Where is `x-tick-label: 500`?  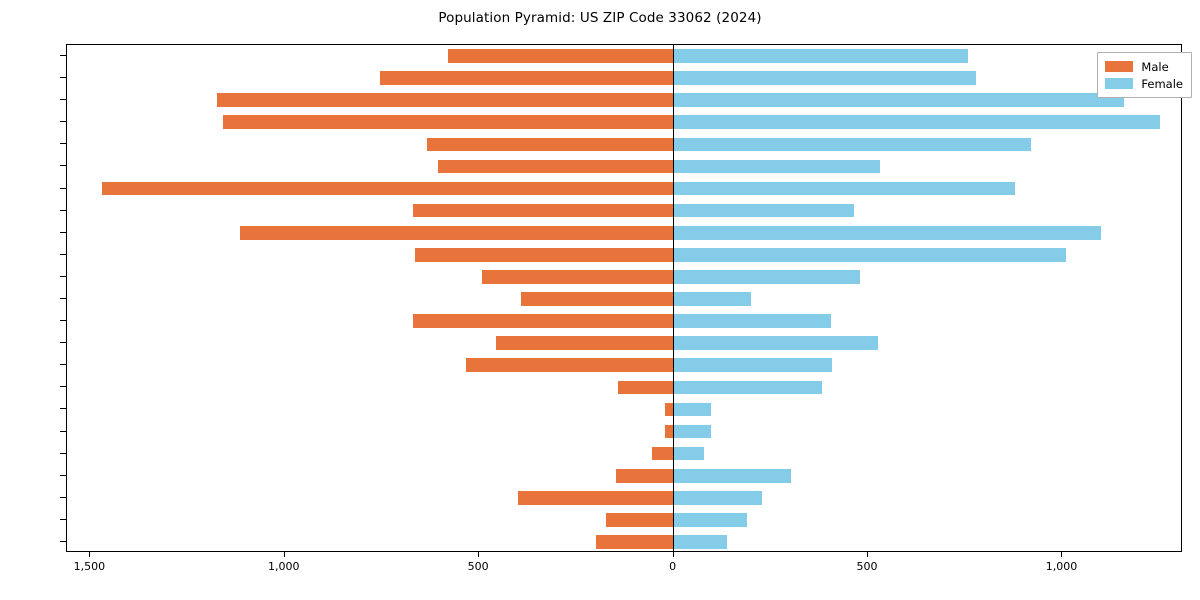
x-tick-label: 500 is located at coordinates (478, 566).